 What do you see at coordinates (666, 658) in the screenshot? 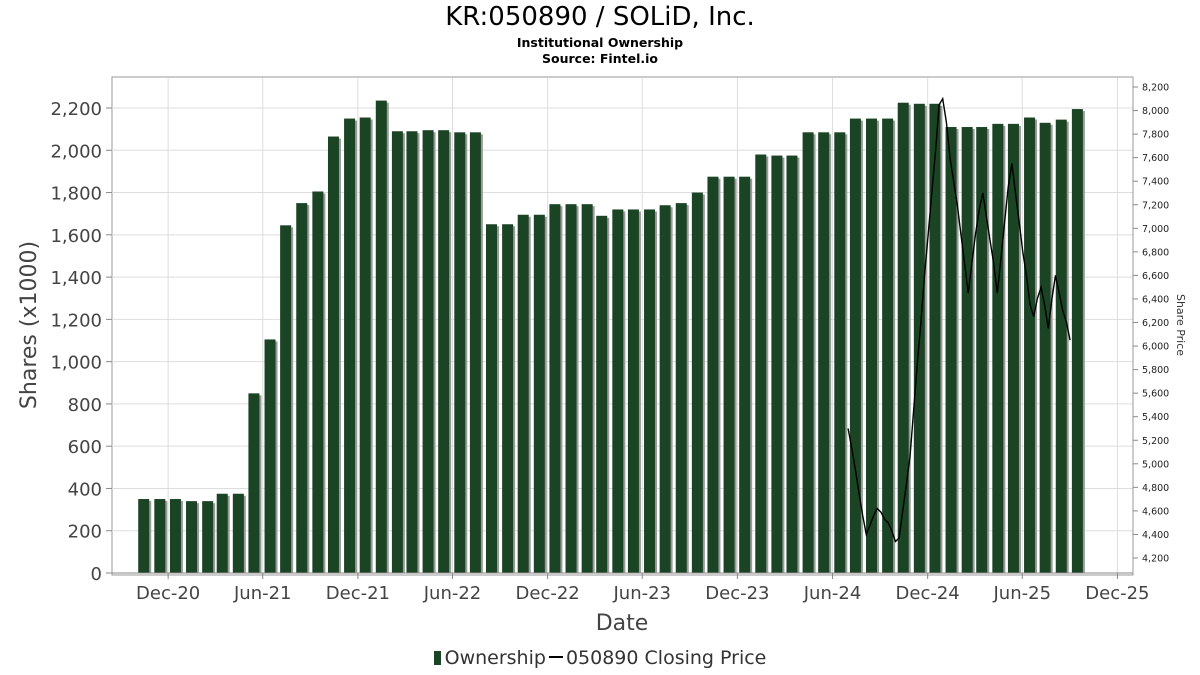
I see `legend-price-label: 050890 Closing Price` at bounding box center [666, 658].